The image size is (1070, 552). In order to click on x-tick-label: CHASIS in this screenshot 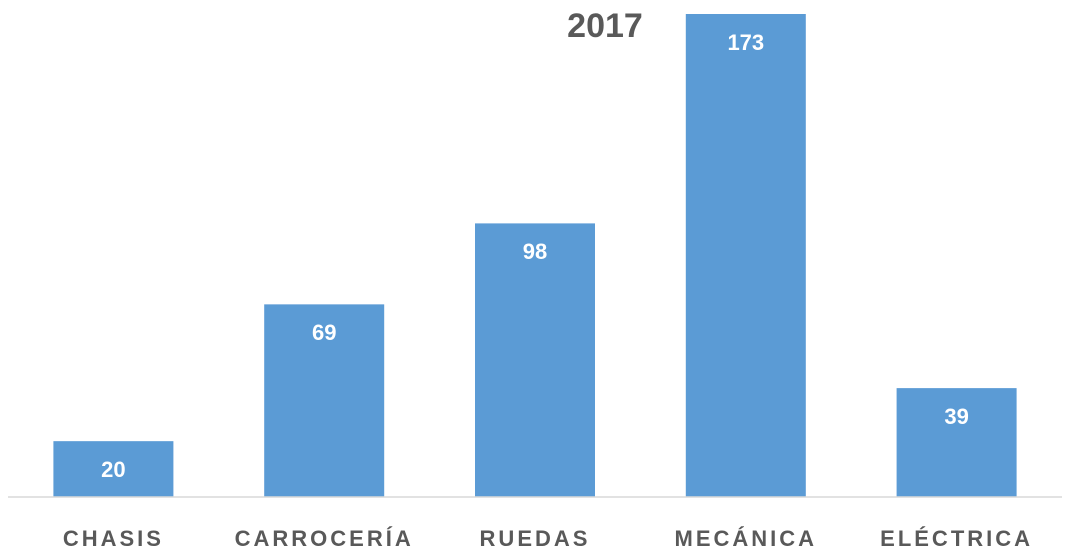, I will do `click(113, 538)`.